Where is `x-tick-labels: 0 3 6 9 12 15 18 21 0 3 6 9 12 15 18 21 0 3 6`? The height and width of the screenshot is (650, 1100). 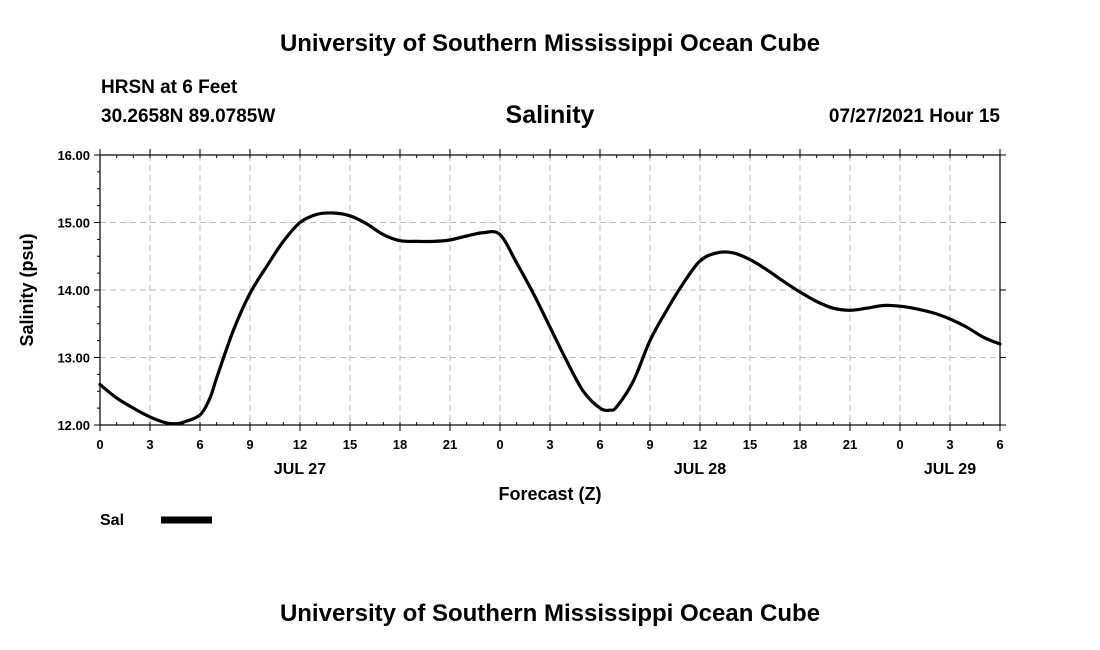 x-tick-labels: 0 3 6 9 12 15 18 21 0 3 6 9 12 15 18 21 0 3 6 is located at coordinates (549, 444).